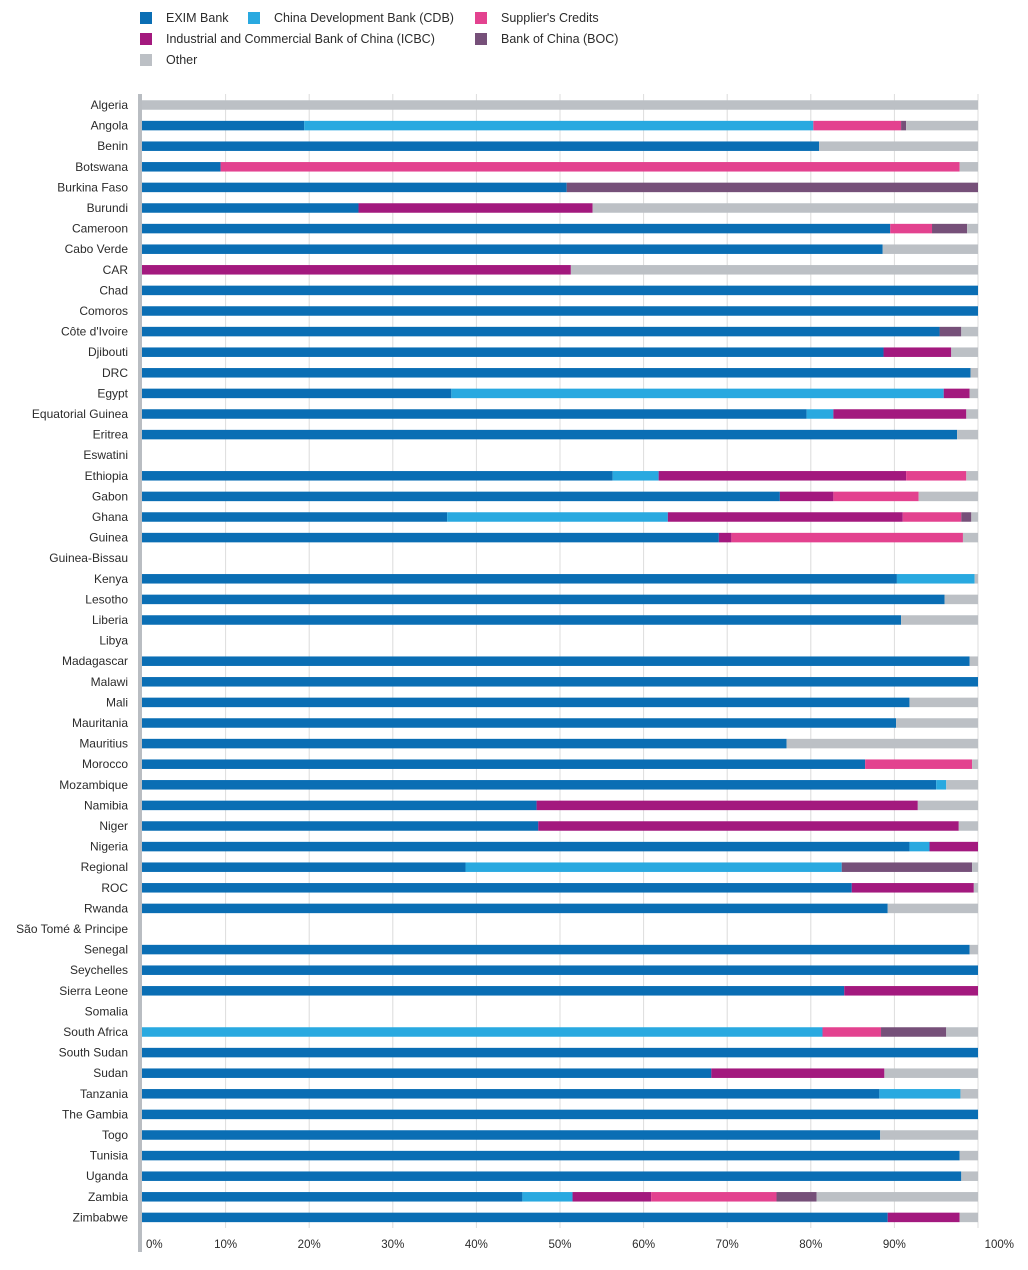 This screenshot has height=1270, width=1028. I want to click on bar-mauritania-other, so click(937, 723).